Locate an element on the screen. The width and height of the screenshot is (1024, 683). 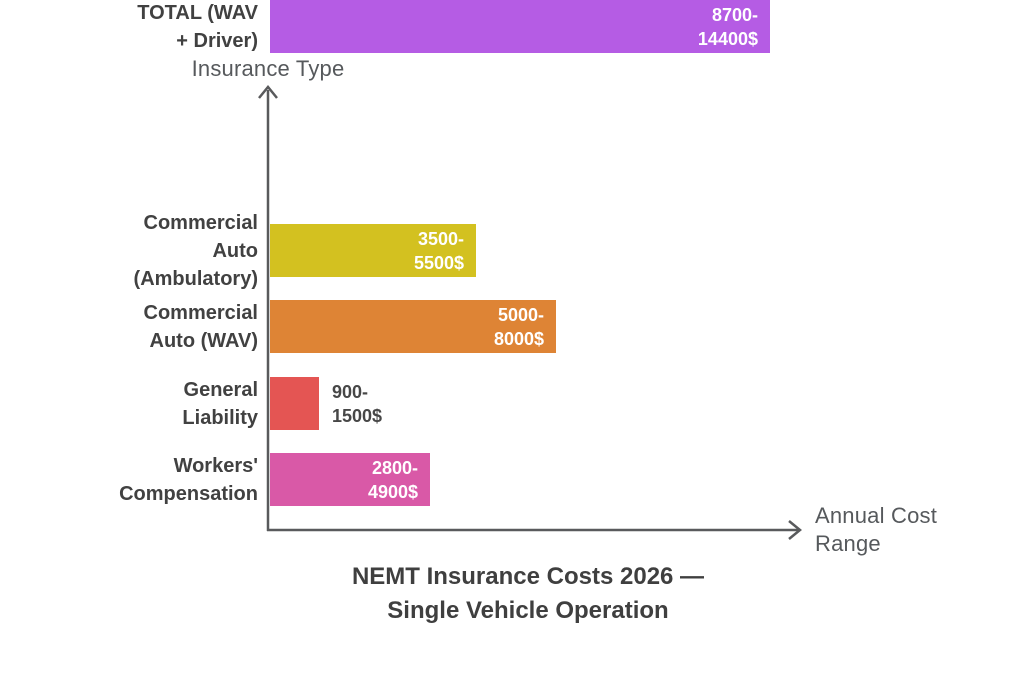
bar-commercial-auto-ambulatory: 3500- 5500$ is located at coordinates (373, 250).